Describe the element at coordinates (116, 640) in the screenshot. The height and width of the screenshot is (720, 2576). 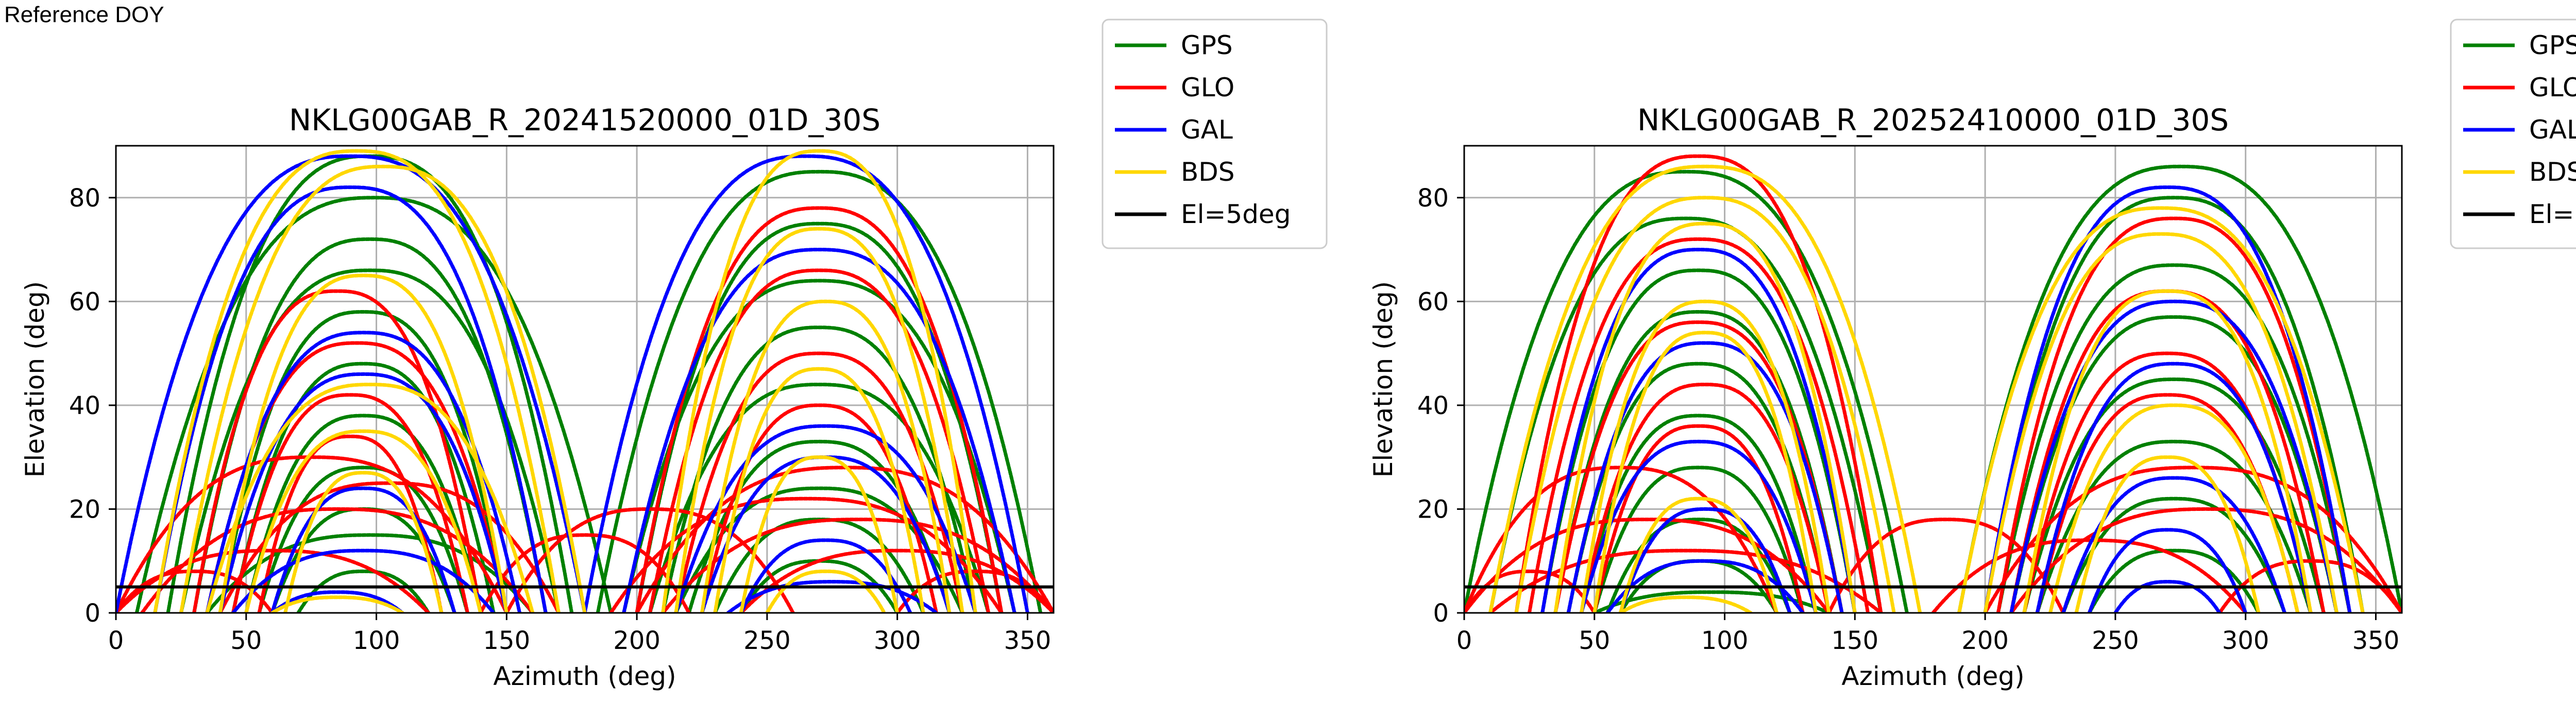
I see `x-tick-label: 0` at that location.